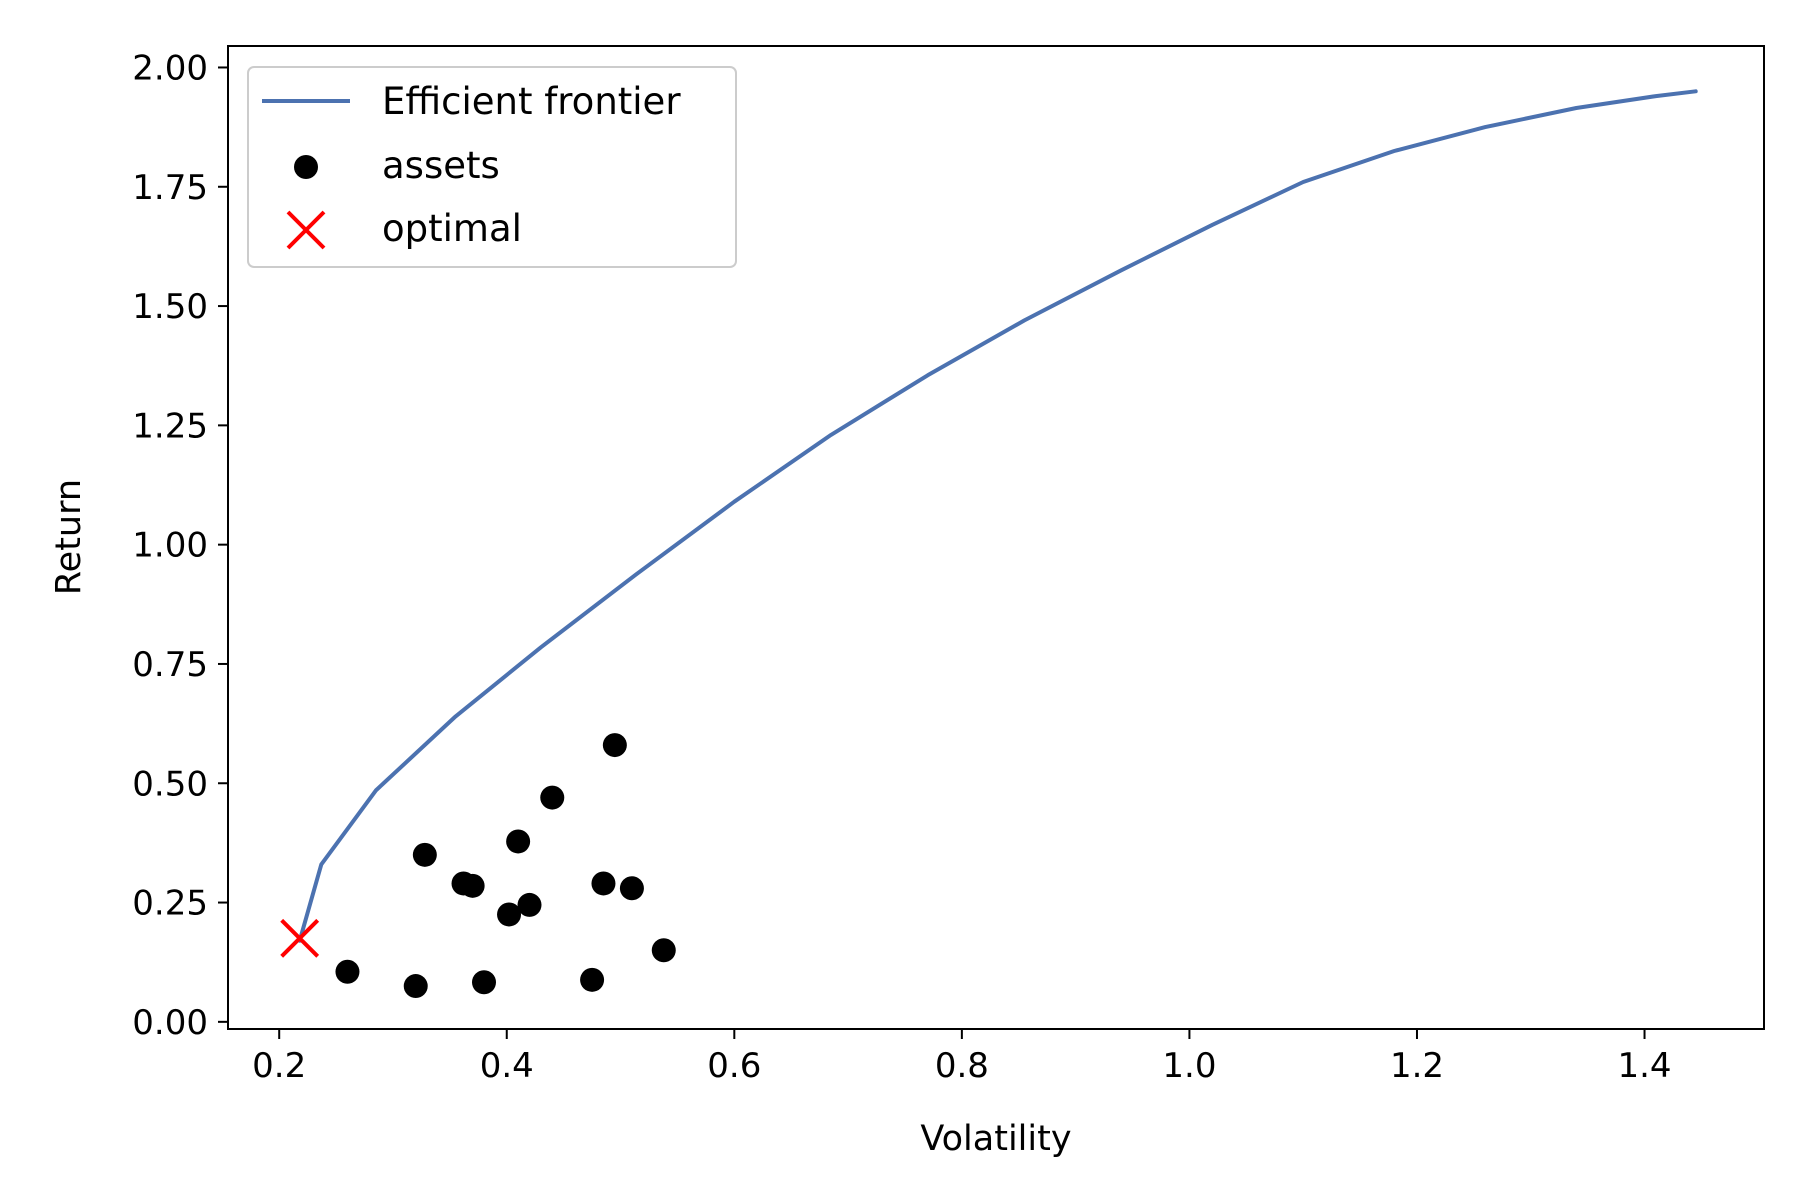 Image resolution: width=1800 pixels, height=1200 pixels. What do you see at coordinates (452, 228) in the screenshot?
I see `legend-optimal-label: optimal` at bounding box center [452, 228].